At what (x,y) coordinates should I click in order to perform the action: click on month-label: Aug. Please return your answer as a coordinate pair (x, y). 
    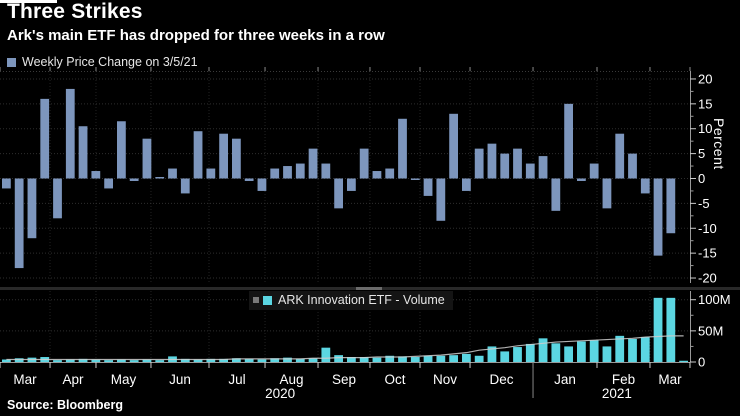
    Looking at the image, I should click on (292, 379).